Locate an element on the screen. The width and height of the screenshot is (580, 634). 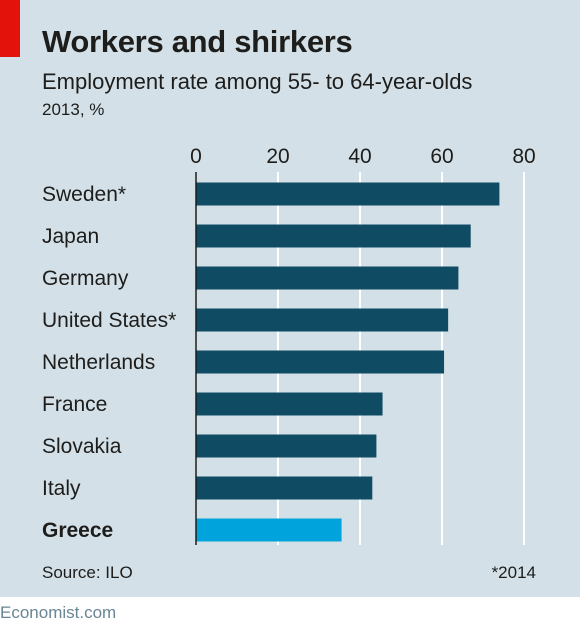
brand-label: Economist.com is located at coordinates (58, 612).